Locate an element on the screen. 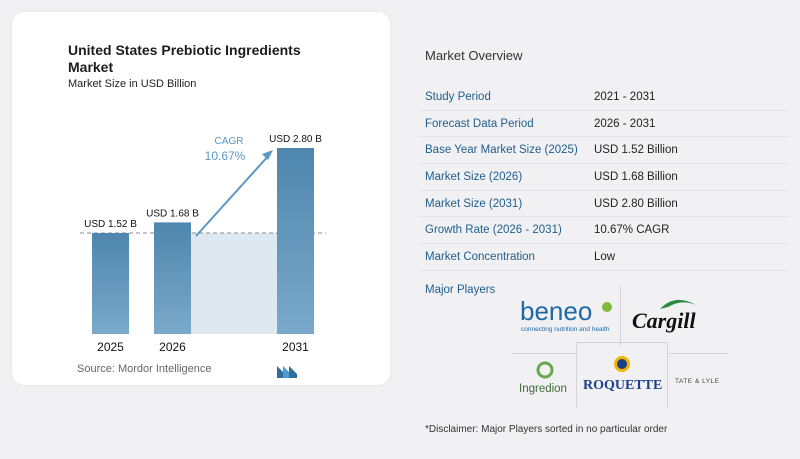 The width and height of the screenshot is (800, 459). chart-subtitle: Market Size in USD Billion is located at coordinates (132, 84).